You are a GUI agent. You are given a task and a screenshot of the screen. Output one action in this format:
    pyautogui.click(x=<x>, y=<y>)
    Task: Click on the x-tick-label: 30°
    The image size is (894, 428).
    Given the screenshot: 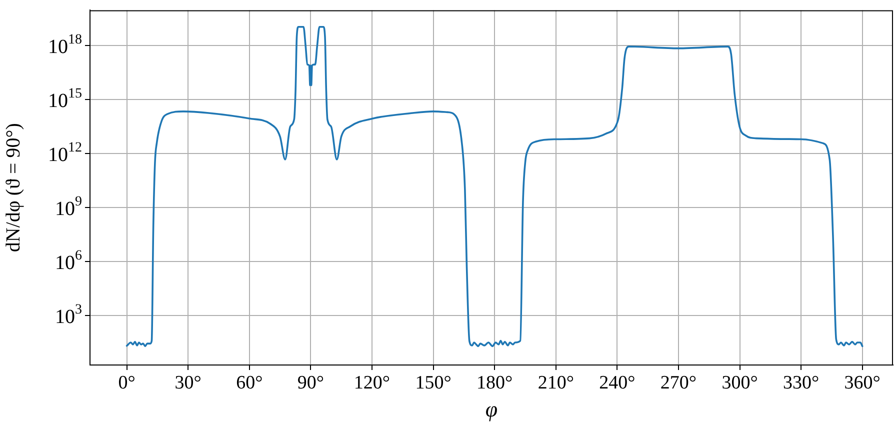 What is the action you would take?
    pyautogui.click(x=188, y=383)
    